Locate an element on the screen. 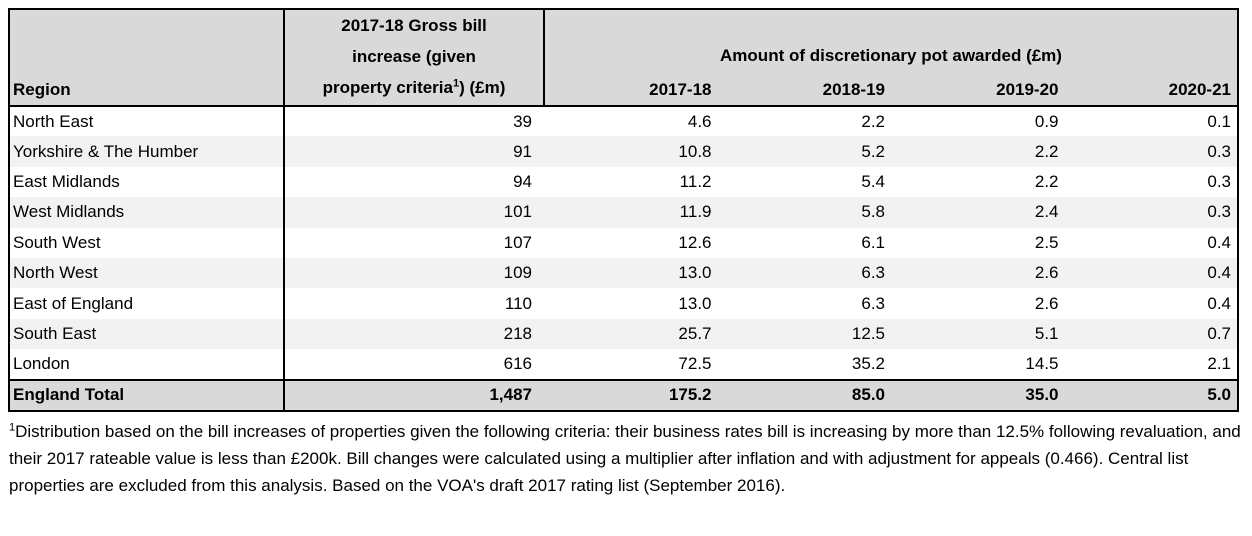 This screenshot has height=536, width=1252. pot-2019-20-cell: 14.5 is located at coordinates (1042, 363).